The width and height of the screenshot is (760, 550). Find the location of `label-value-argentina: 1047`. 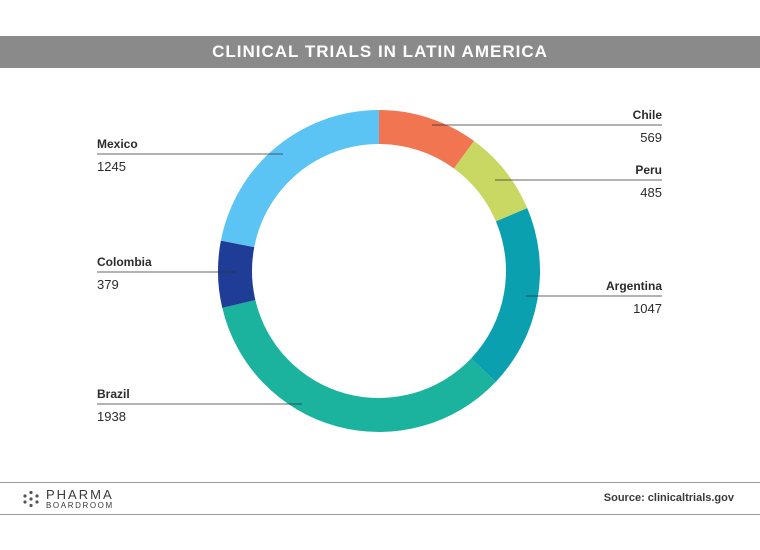

label-value-argentina: 1047 is located at coordinates (647, 308).